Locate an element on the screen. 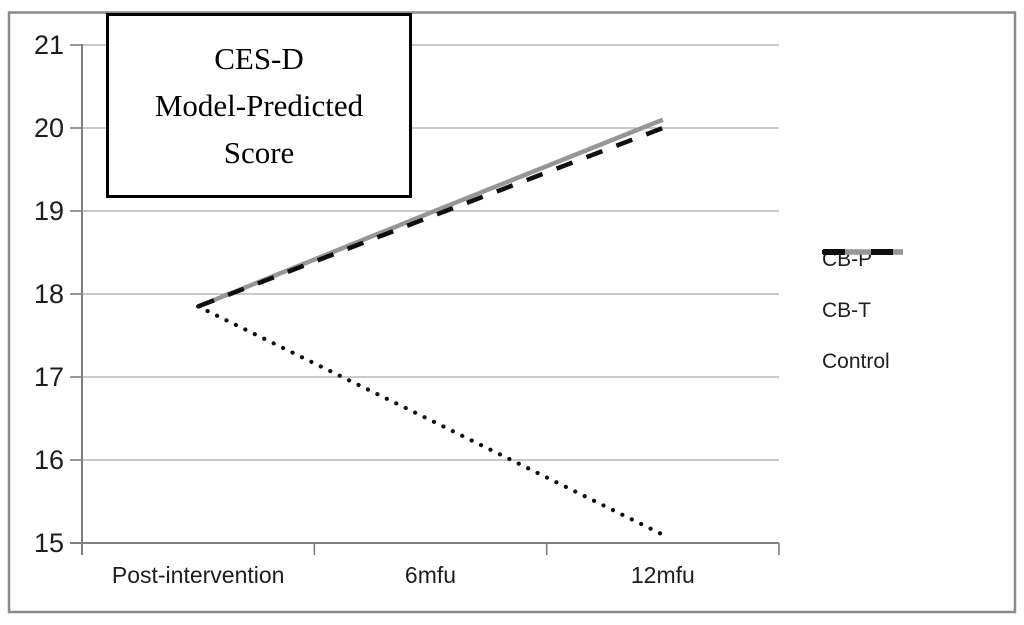 This screenshot has width=1024, height=625. chart-title-line-2: Model-Predicted is located at coordinates (259, 105).